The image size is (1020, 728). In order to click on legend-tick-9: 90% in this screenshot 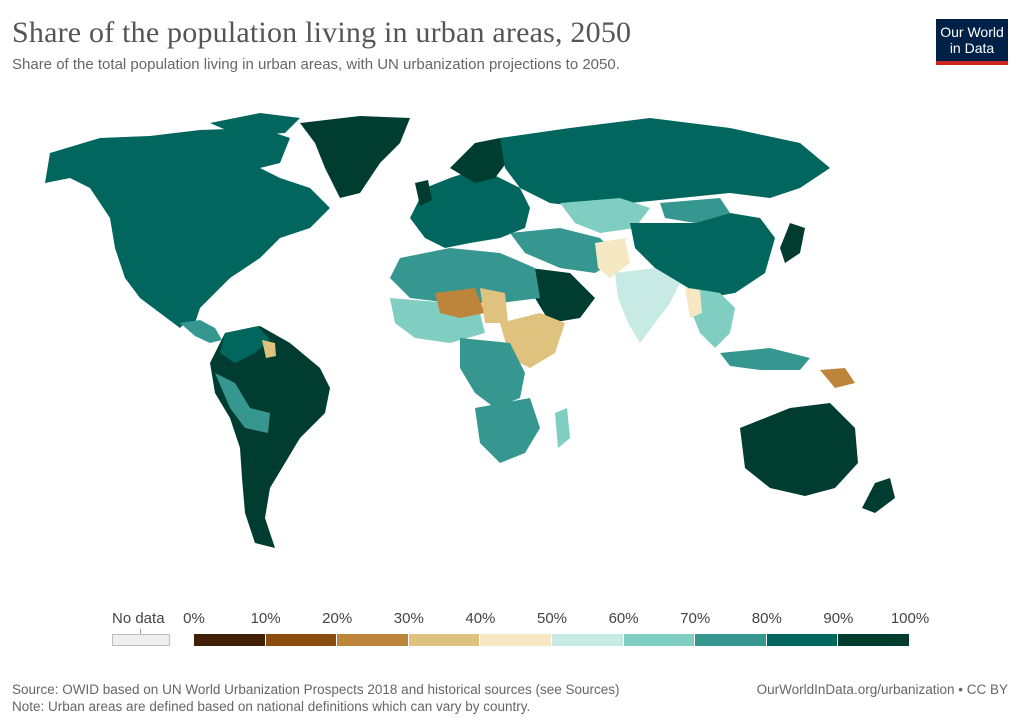, I will do `click(838, 618)`.